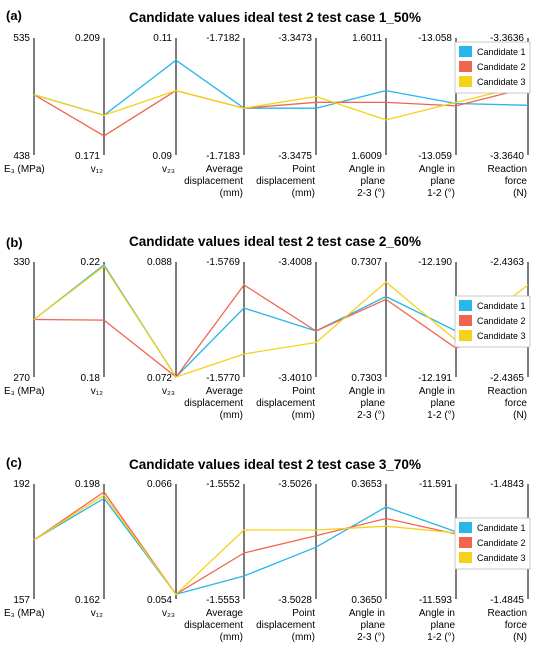  Describe the element at coordinates (507, 378) in the screenshot. I see `axis-min-label: -2.4365` at that location.